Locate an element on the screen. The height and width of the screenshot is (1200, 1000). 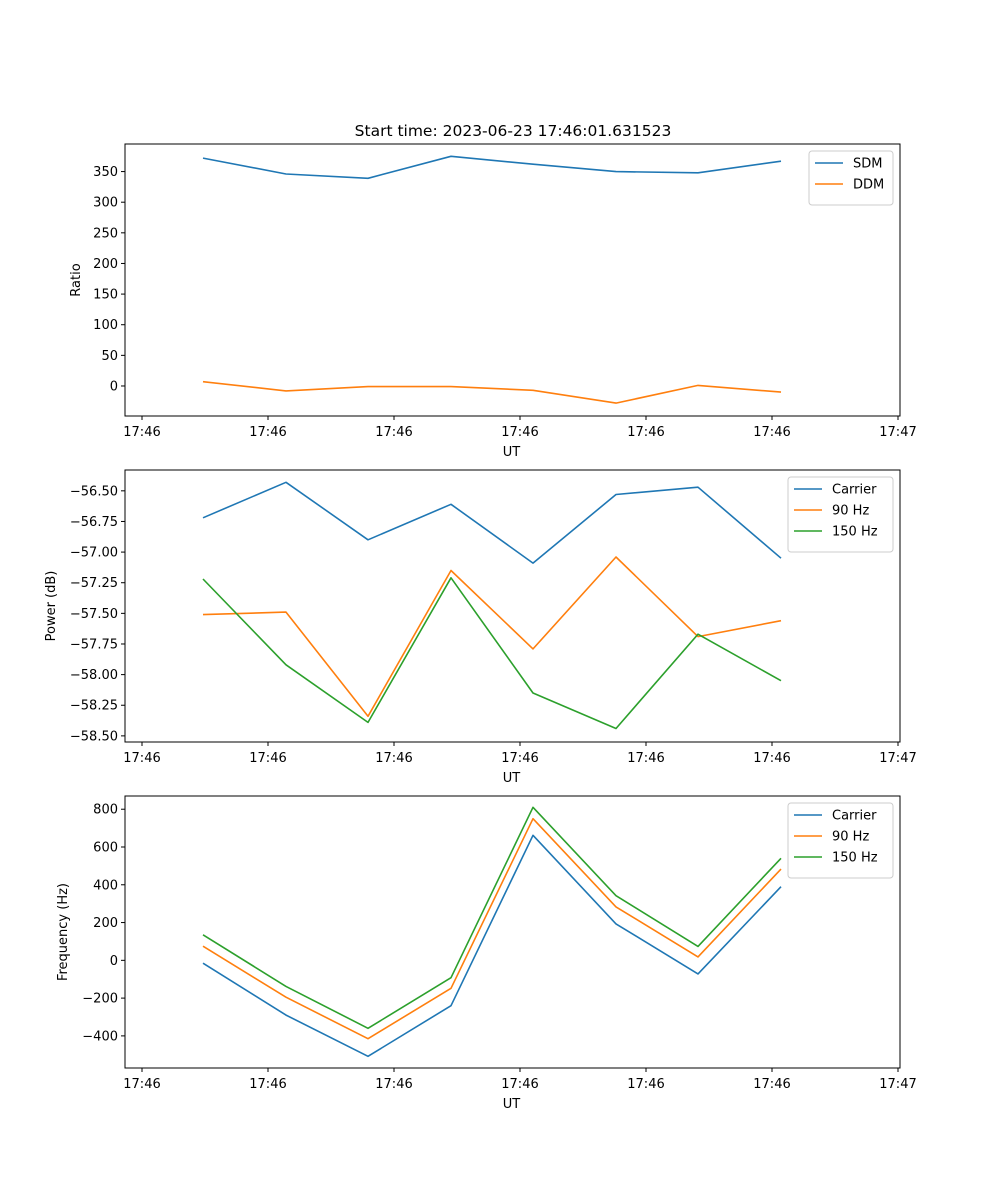
y-tick-label: −56.75 is located at coordinates (94, 522).